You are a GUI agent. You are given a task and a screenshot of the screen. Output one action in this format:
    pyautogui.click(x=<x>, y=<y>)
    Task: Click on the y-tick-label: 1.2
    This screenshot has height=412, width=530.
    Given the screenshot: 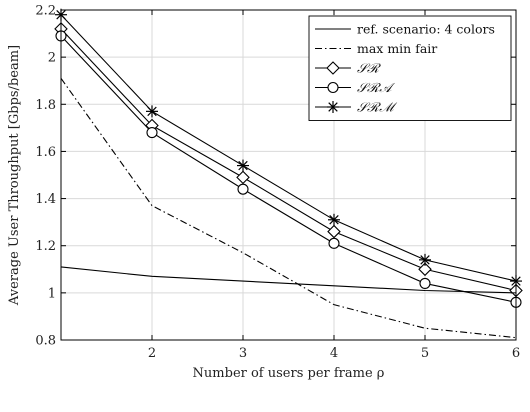 What is the action you would take?
    pyautogui.click(x=45, y=246)
    